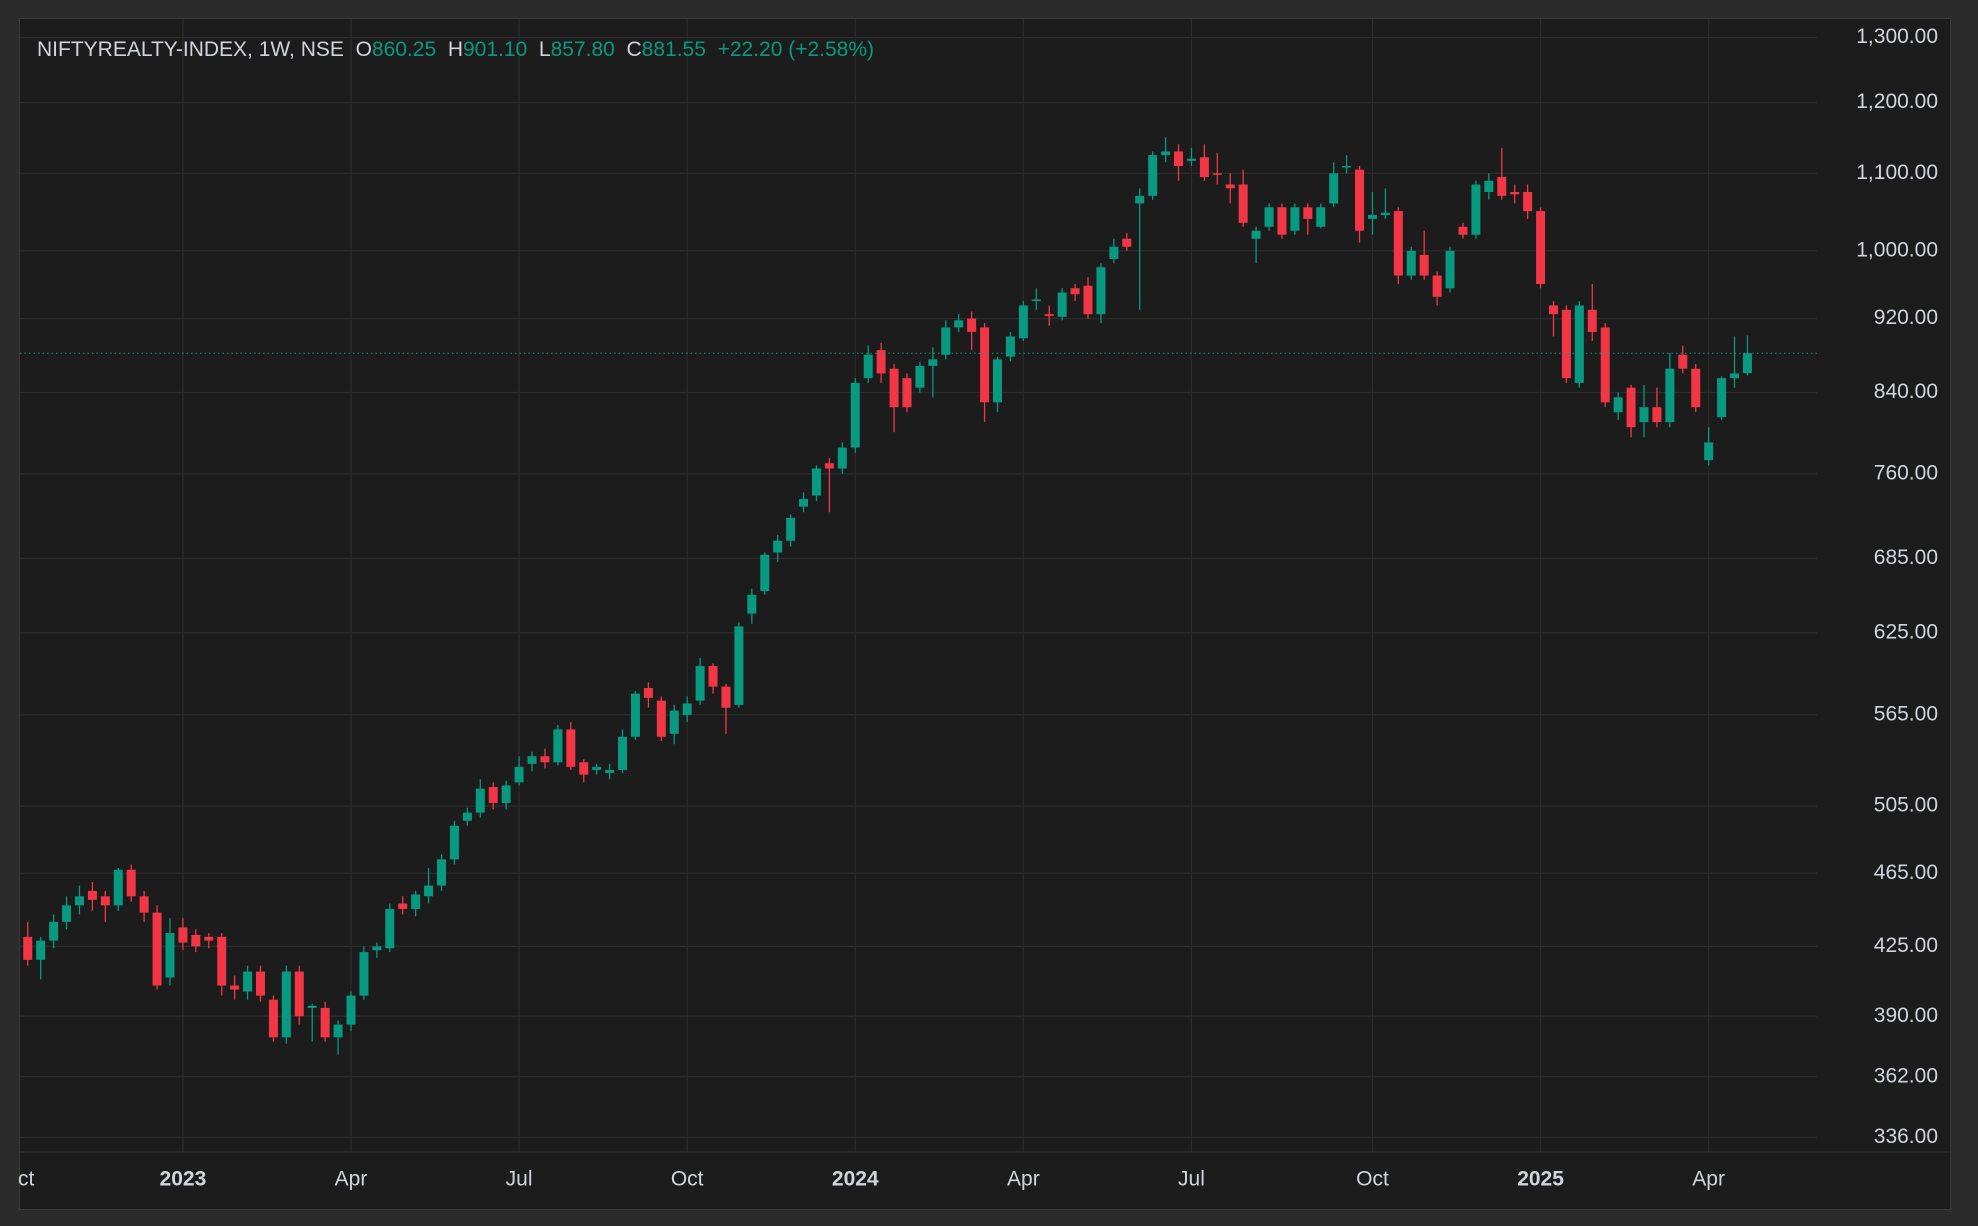 This screenshot has height=1226, width=1978. What do you see at coordinates (495, 49) in the screenshot?
I see `high-value: 901.10` at bounding box center [495, 49].